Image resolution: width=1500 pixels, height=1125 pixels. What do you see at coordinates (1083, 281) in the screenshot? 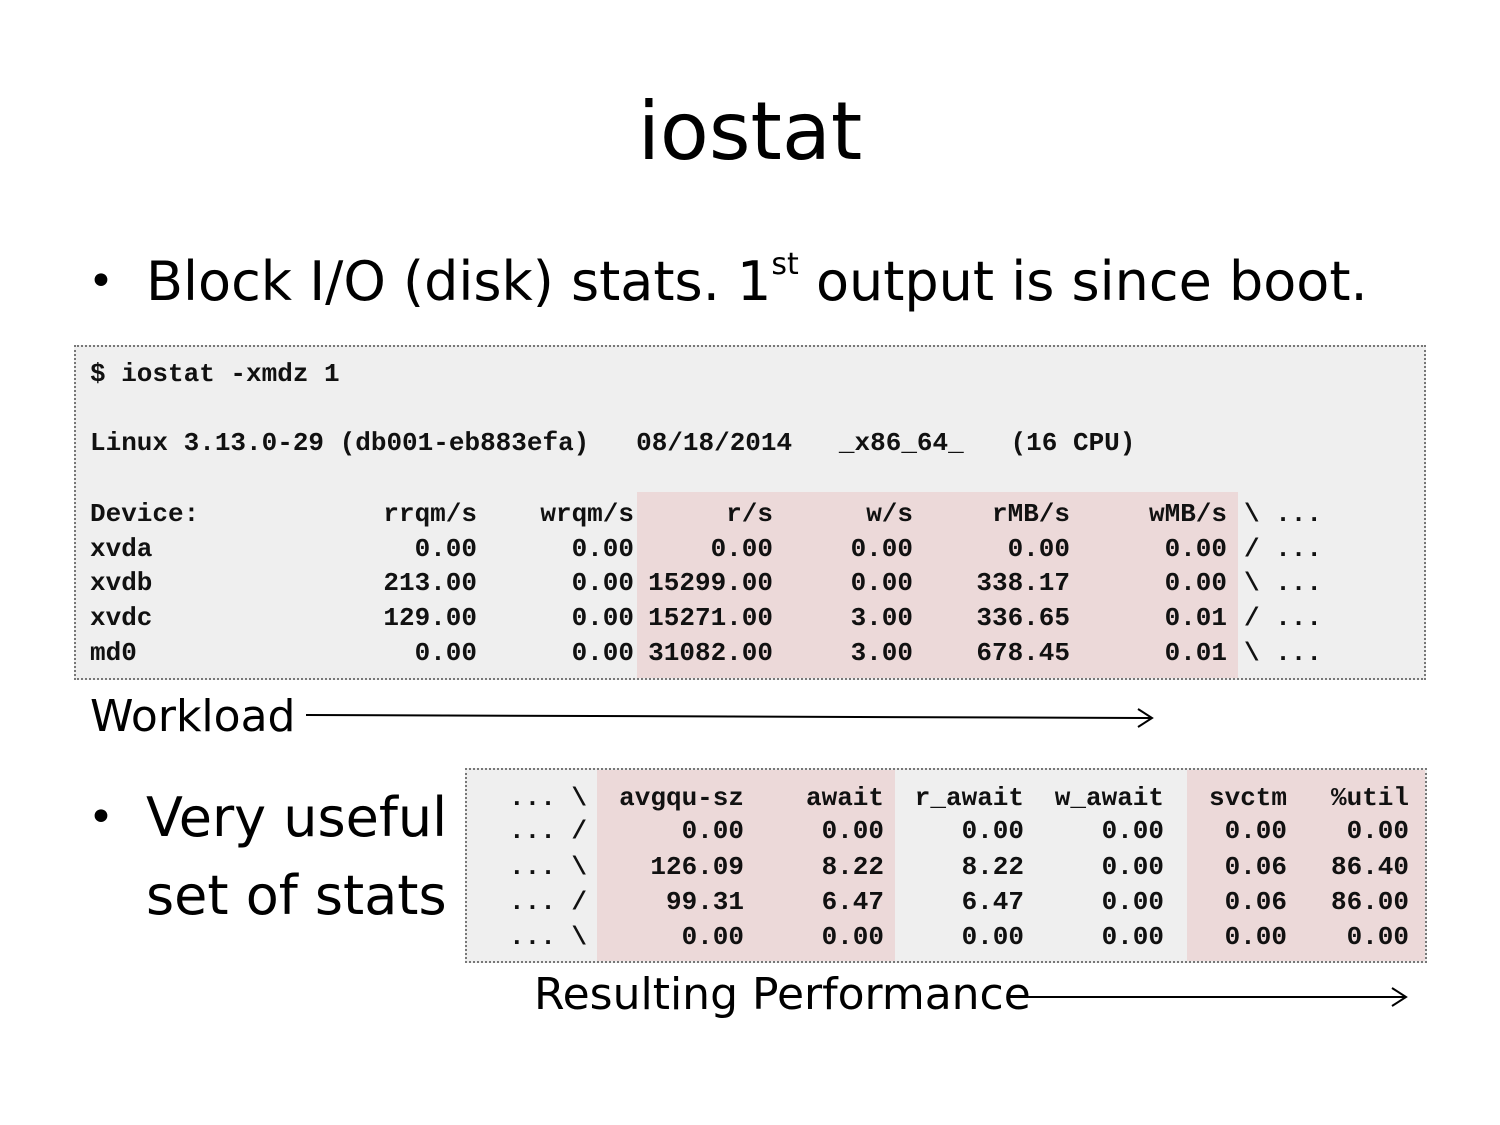
I see `bullet-text-rest: output is since boot.` at bounding box center [1083, 281].